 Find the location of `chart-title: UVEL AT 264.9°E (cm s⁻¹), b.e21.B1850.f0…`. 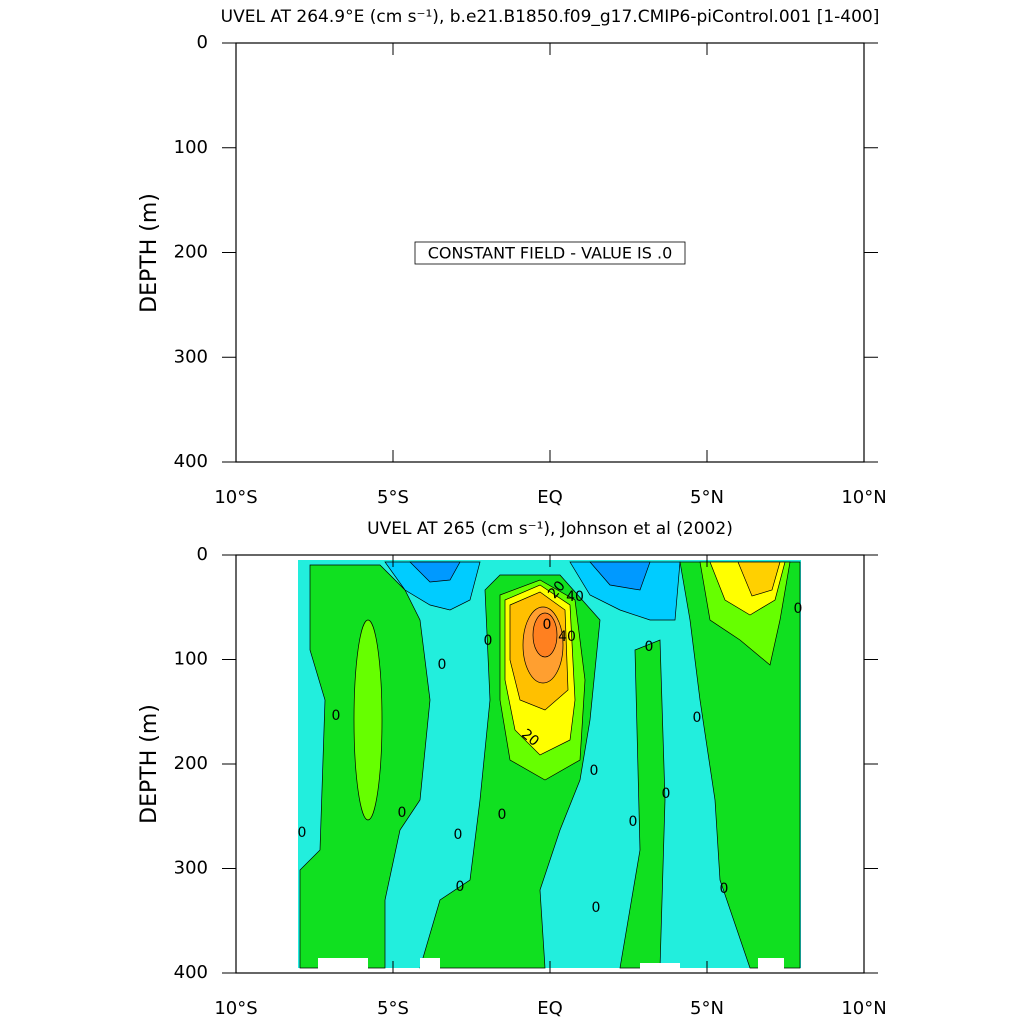

chart-title: UVEL AT 264.9°E (cm s⁻¹), b.e21.B1850.f0… is located at coordinates (550, 17).